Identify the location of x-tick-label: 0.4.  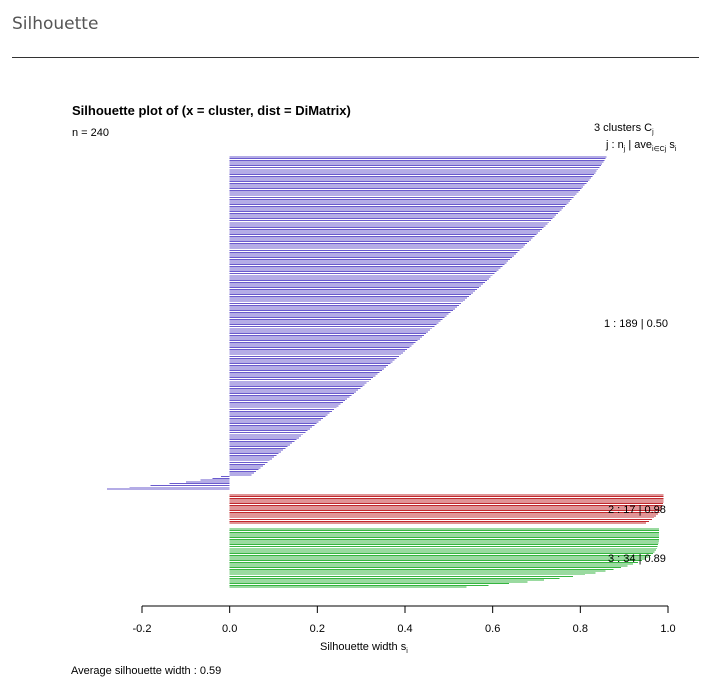
(404, 629).